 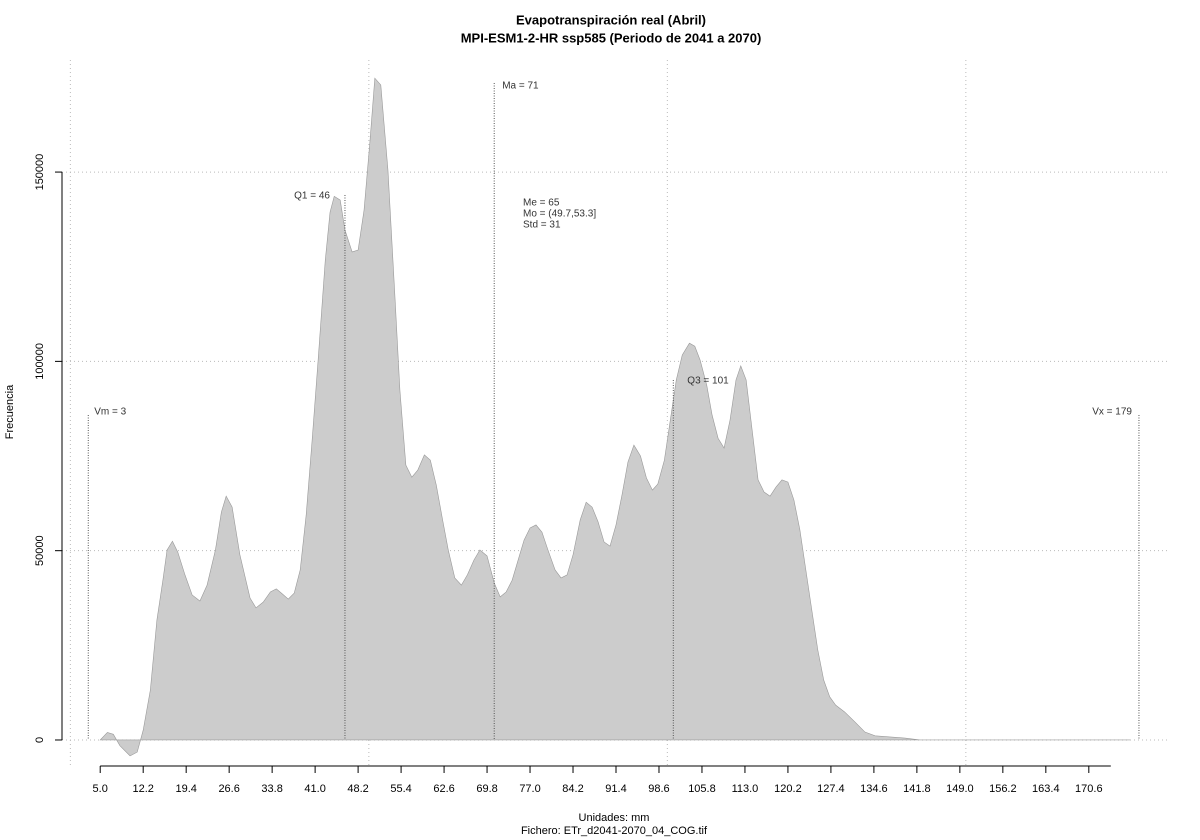 I want to click on marker-label: Vm = 3, so click(x=110, y=412).